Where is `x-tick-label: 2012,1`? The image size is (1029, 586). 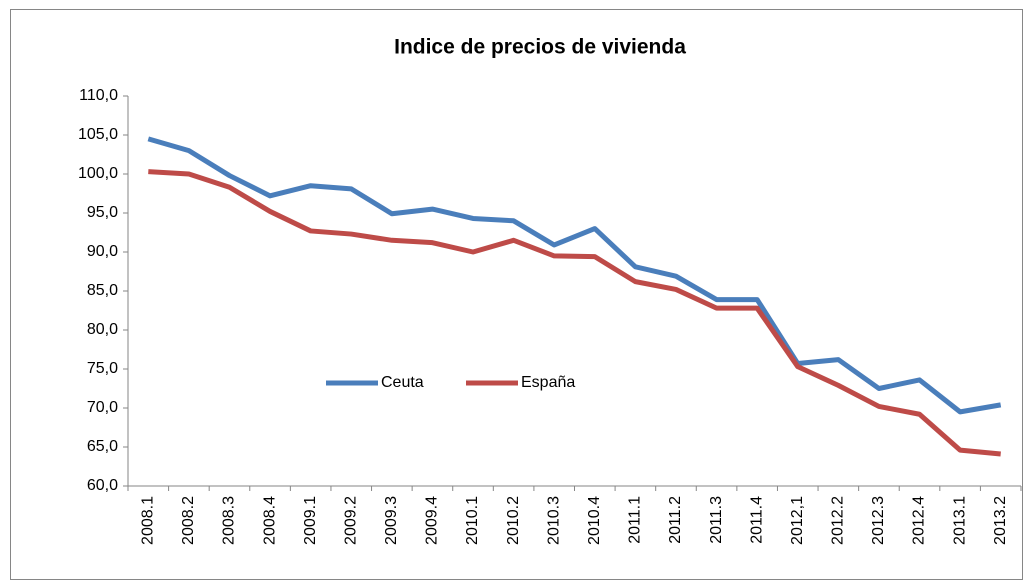
x-tick-label: 2012,1 is located at coordinates (797, 520).